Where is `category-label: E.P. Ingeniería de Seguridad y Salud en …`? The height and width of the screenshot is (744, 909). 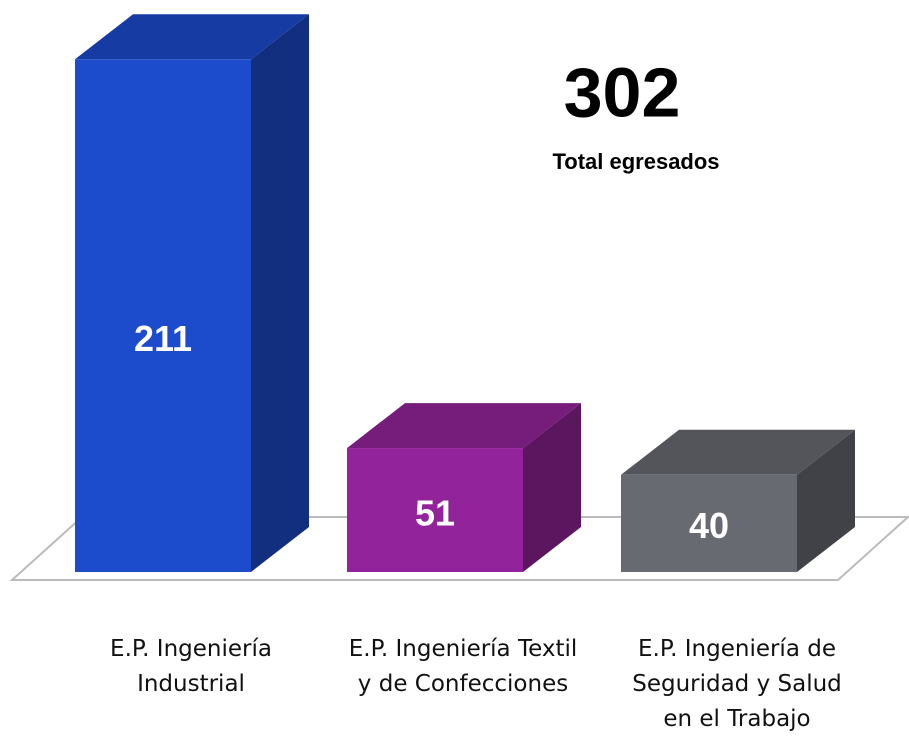
category-label: E.P. Ingeniería de Seguridad y Salud en … is located at coordinates (737, 684).